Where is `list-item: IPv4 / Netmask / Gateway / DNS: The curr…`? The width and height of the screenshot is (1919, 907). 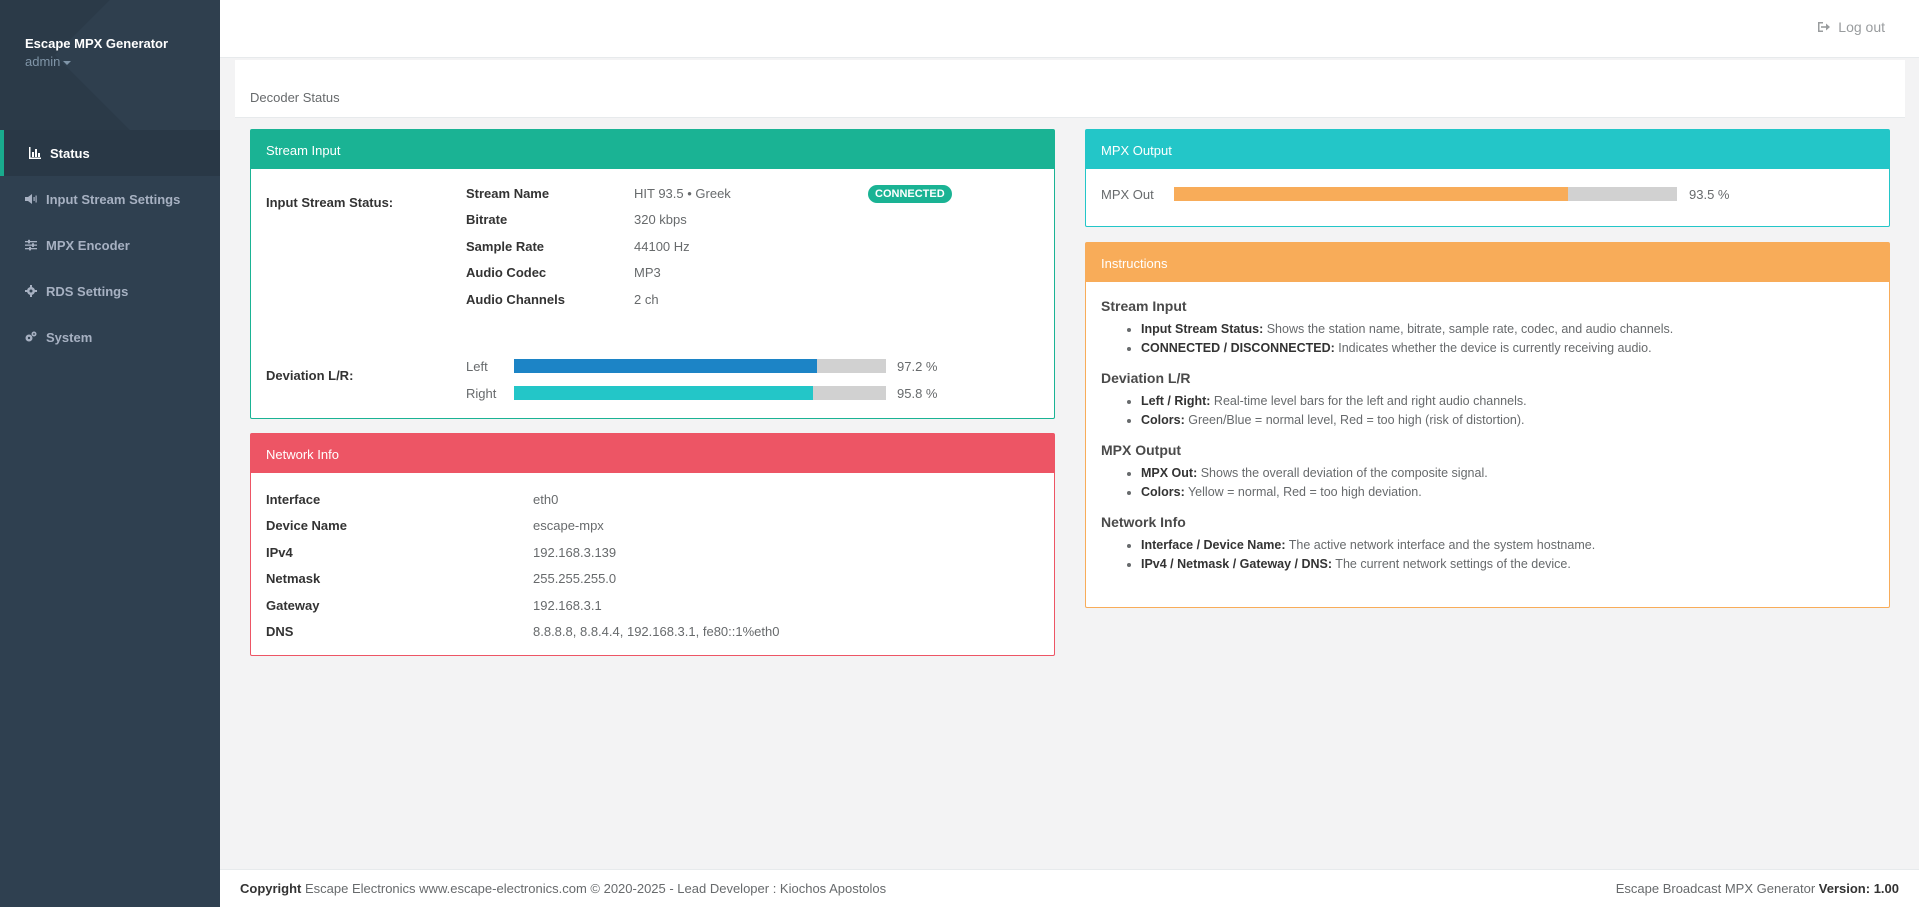
list-item: IPv4 / Netmask / Gateway / DNS: The curr… is located at coordinates (1507, 564).